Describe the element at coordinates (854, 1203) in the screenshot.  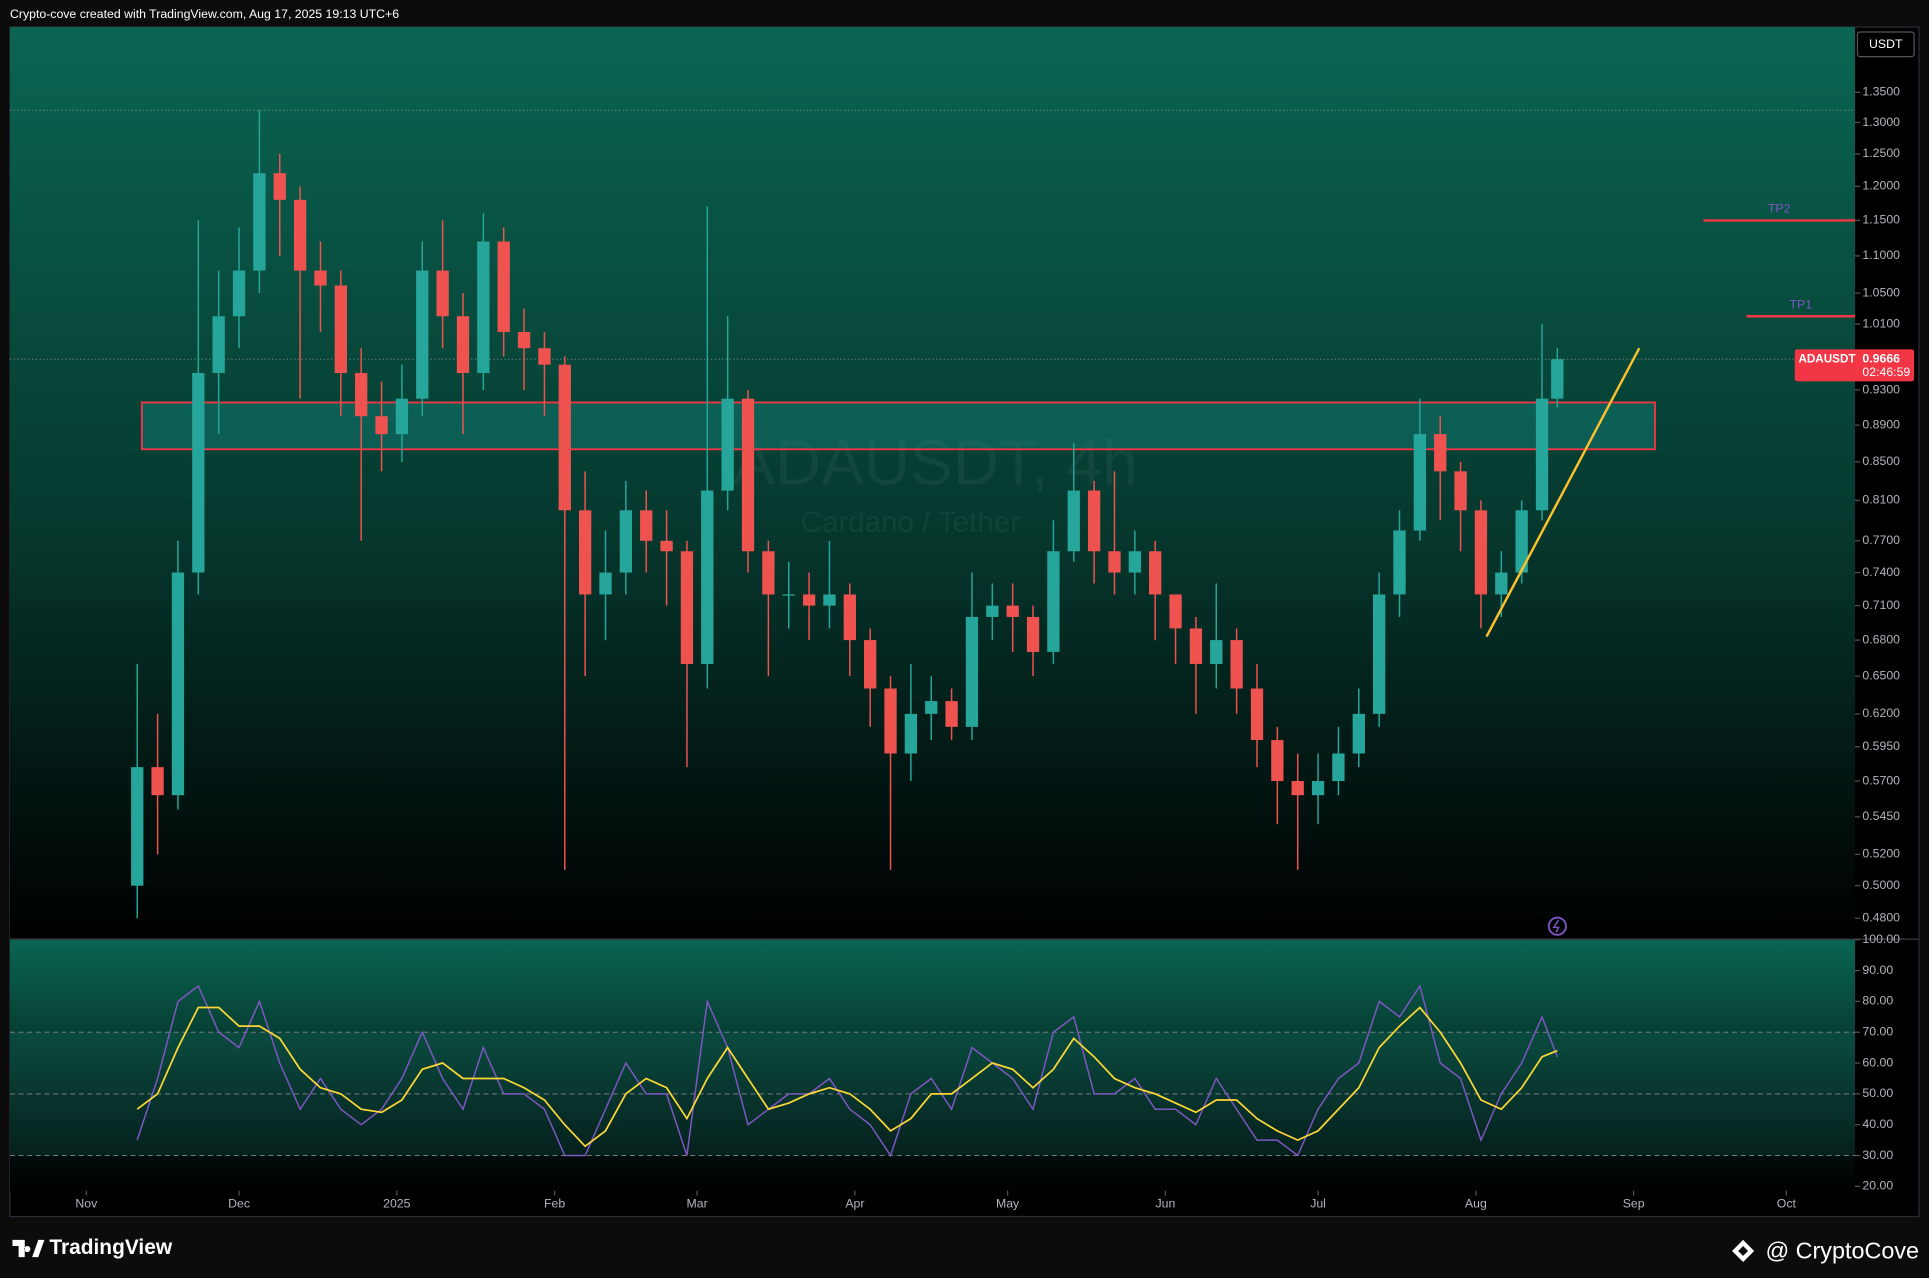
I see `x-tick-label: Apr` at that location.